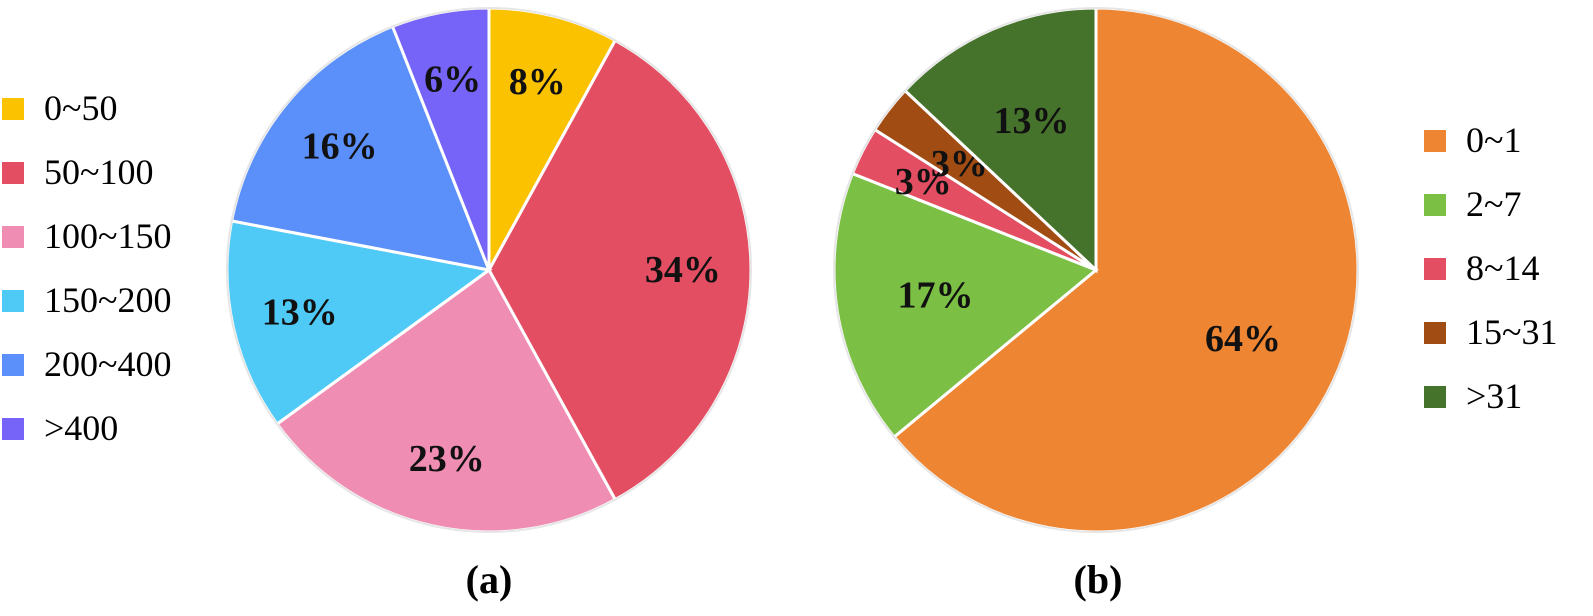 This screenshot has height=616, width=1593. What do you see at coordinates (81, 108) in the screenshot?
I see `legend-label: 0~50` at bounding box center [81, 108].